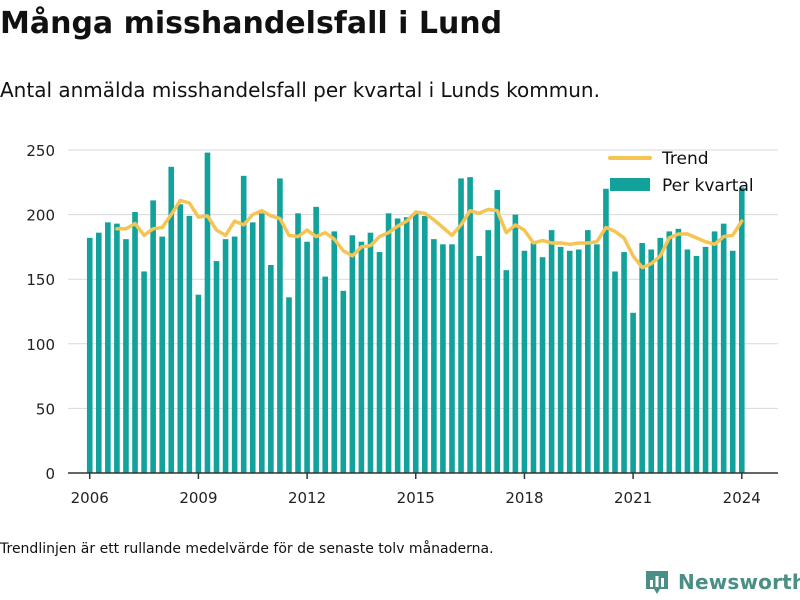  What do you see at coordinates (633, 498) in the screenshot?
I see `x-tick-label: 2021` at bounding box center [633, 498].